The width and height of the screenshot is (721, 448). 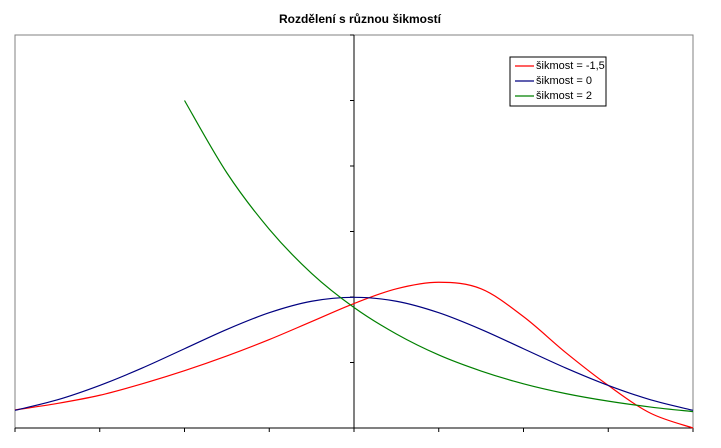 I want to click on legend-label: šikmost = -1,5, so click(x=570, y=66).